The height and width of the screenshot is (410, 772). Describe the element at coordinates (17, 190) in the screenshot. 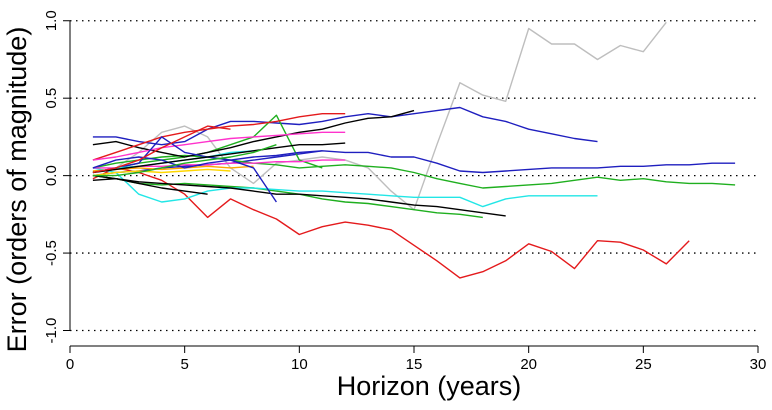

I see `y-axis-title: Error (orders of magnitude)` at that location.